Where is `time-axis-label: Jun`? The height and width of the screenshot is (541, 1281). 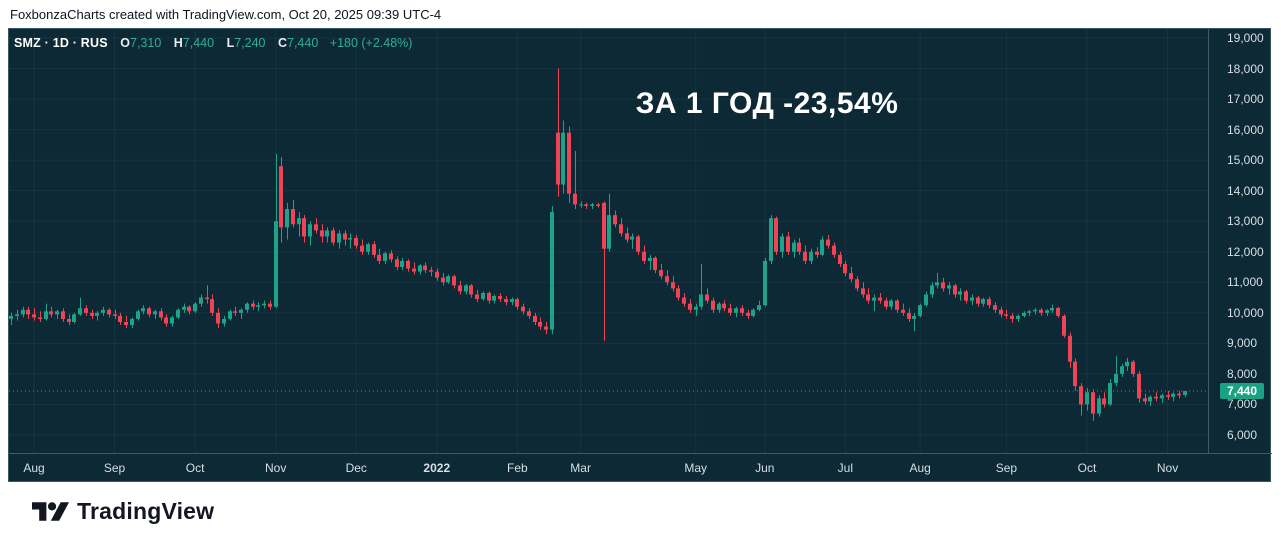 time-axis-label: Jun is located at coordinates (765, 468).